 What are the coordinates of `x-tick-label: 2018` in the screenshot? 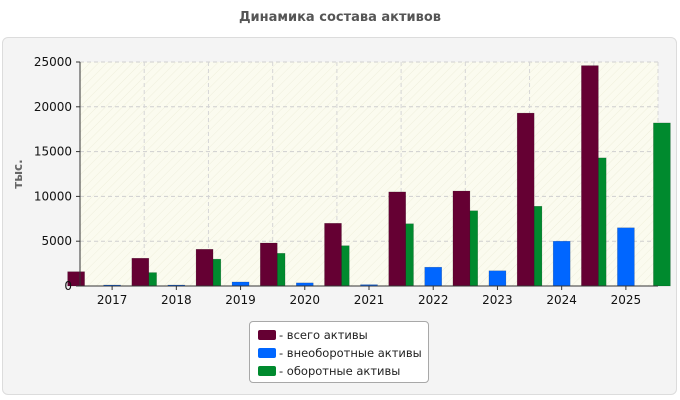 It's located at (176, 300).